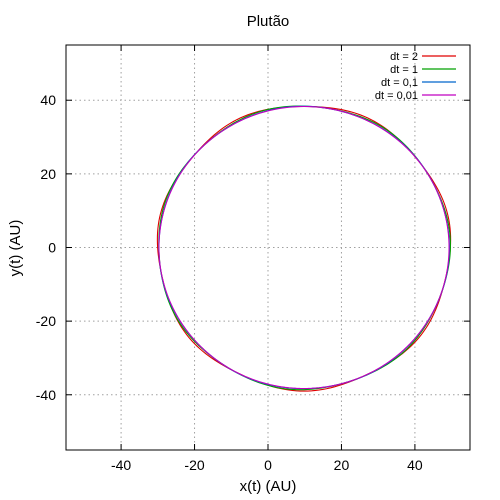 The width and height of the screenshot is (500, 500). I want to click on legend-label: dt = 0,01, so click(396, 96).